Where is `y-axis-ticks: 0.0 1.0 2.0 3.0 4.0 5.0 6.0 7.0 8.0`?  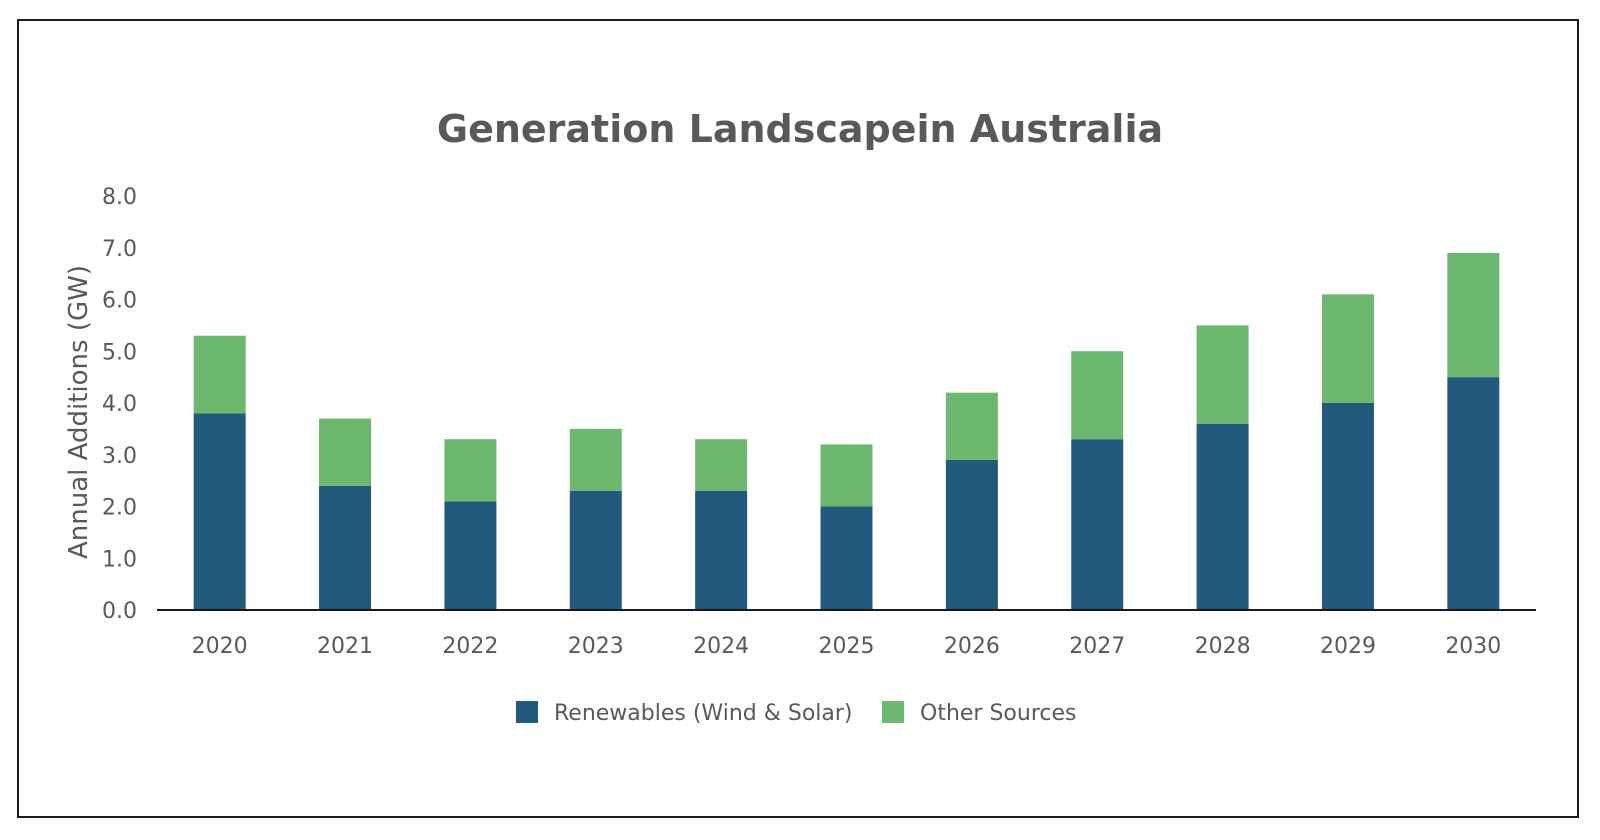
y-axis-ticks: 0.0 1.0 2.0 3.0 4.0 5.0 6.0 7.0 8.0 is located at coordinates (119, 404).